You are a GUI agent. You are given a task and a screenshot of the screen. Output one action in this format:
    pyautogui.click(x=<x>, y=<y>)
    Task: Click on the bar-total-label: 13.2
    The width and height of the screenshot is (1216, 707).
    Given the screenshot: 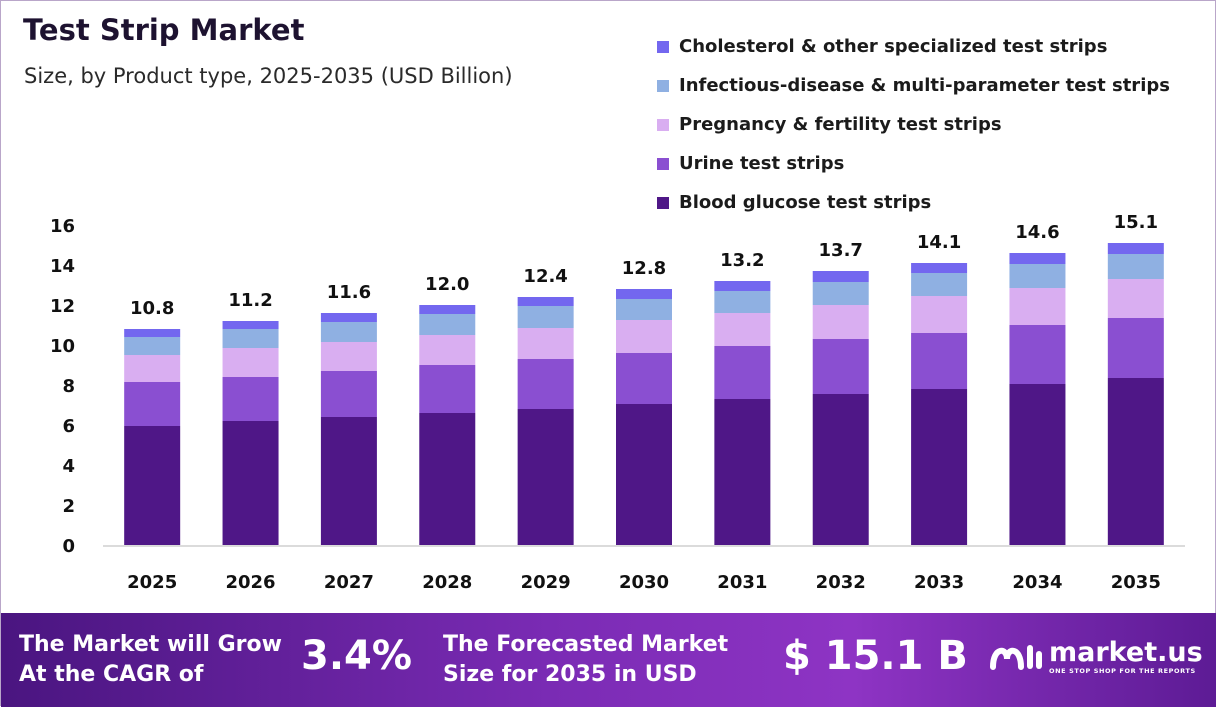 What is the action you would take?
    pyautogui.click(x=742, y=260)
    